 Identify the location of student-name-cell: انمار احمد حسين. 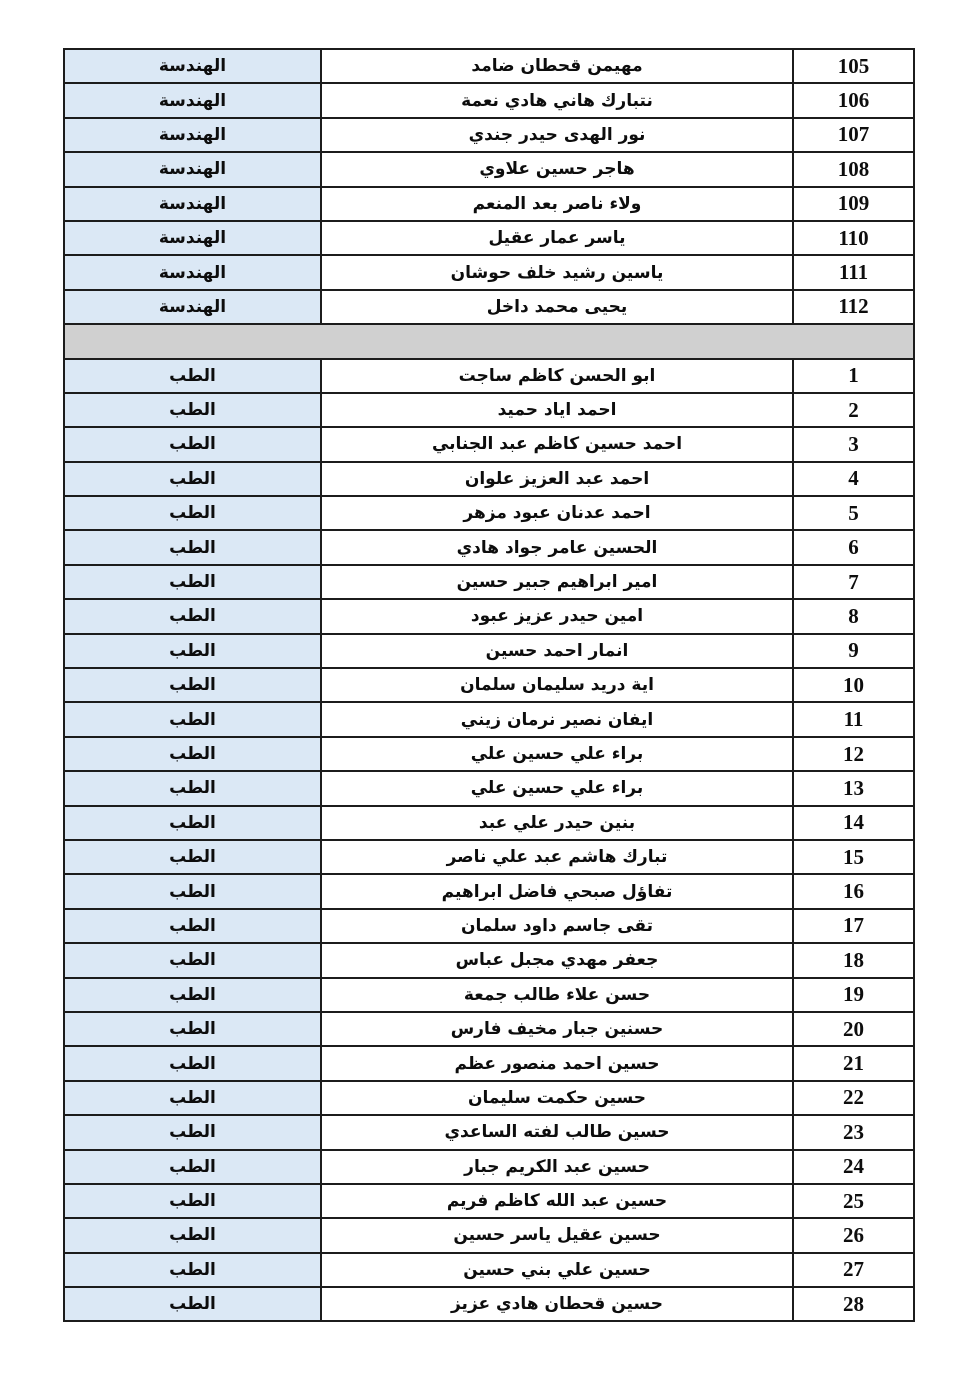
(557, 651).